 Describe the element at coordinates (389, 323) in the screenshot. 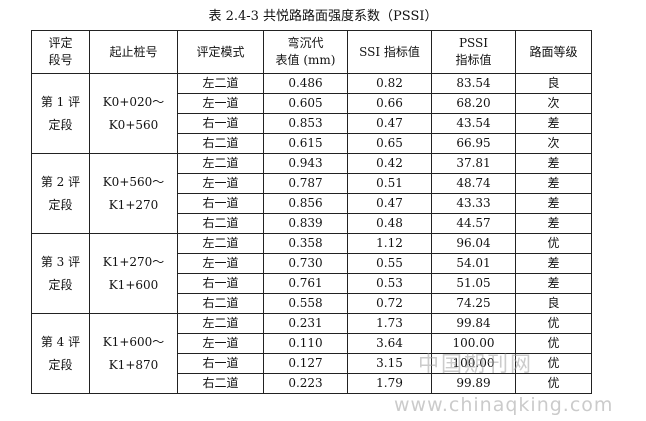

I see `cell-ssi: 1.73` at that location.